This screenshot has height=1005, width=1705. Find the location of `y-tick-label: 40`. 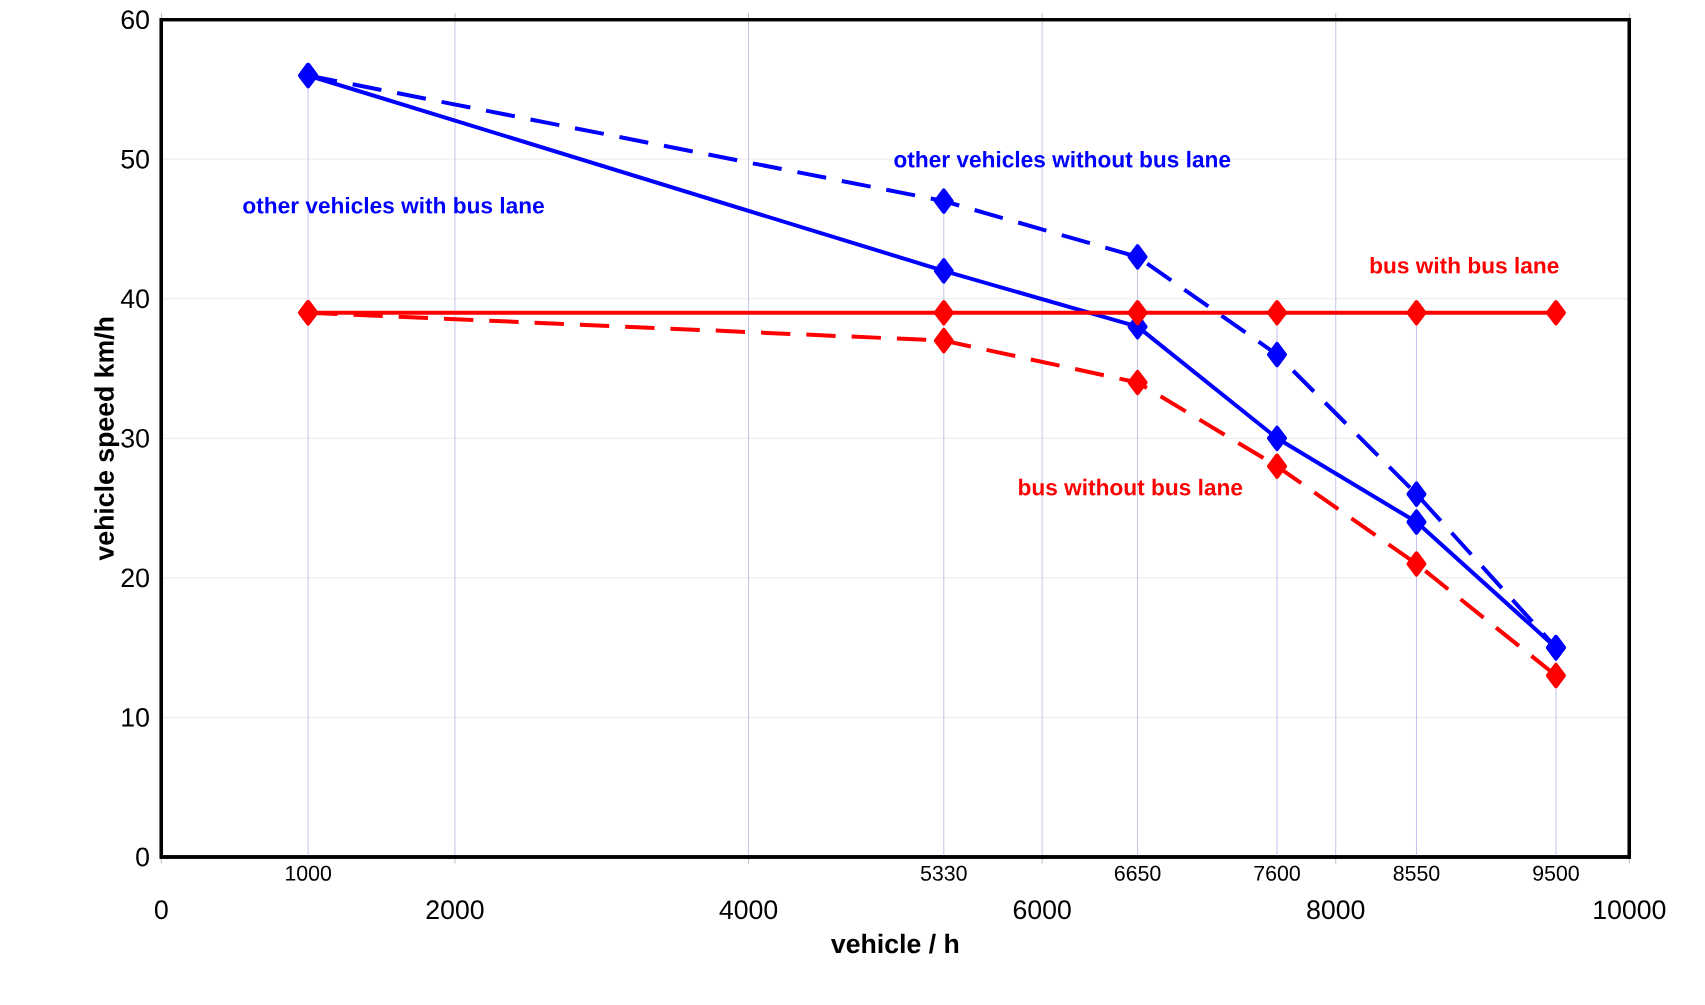

y-tick-label: 40 is located at coordinates (134, 299).